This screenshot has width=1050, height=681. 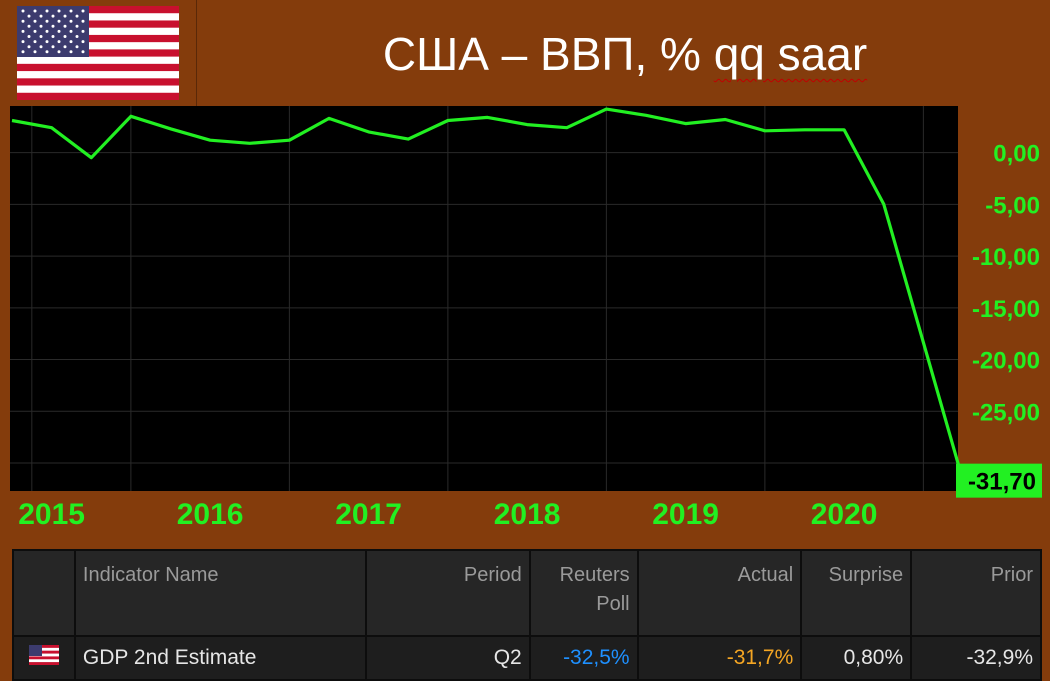 What do you see at coordinates (210, 514) in the screenshot?
I see `x-tick-label: 2016` at bounding box center [210, 514].